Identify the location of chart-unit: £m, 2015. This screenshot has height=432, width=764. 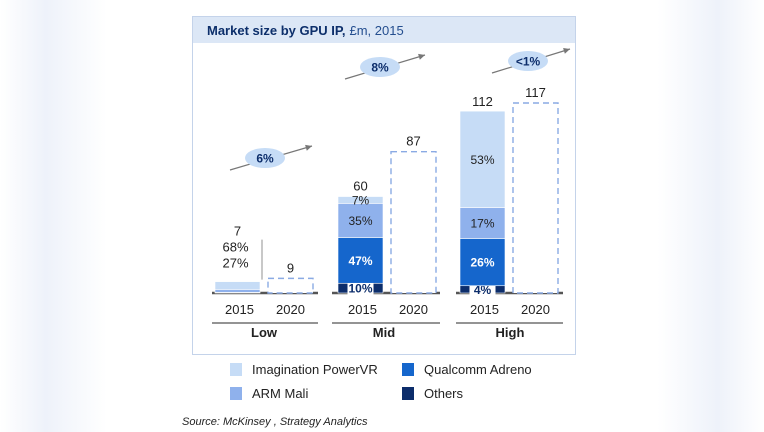
(376, 30).